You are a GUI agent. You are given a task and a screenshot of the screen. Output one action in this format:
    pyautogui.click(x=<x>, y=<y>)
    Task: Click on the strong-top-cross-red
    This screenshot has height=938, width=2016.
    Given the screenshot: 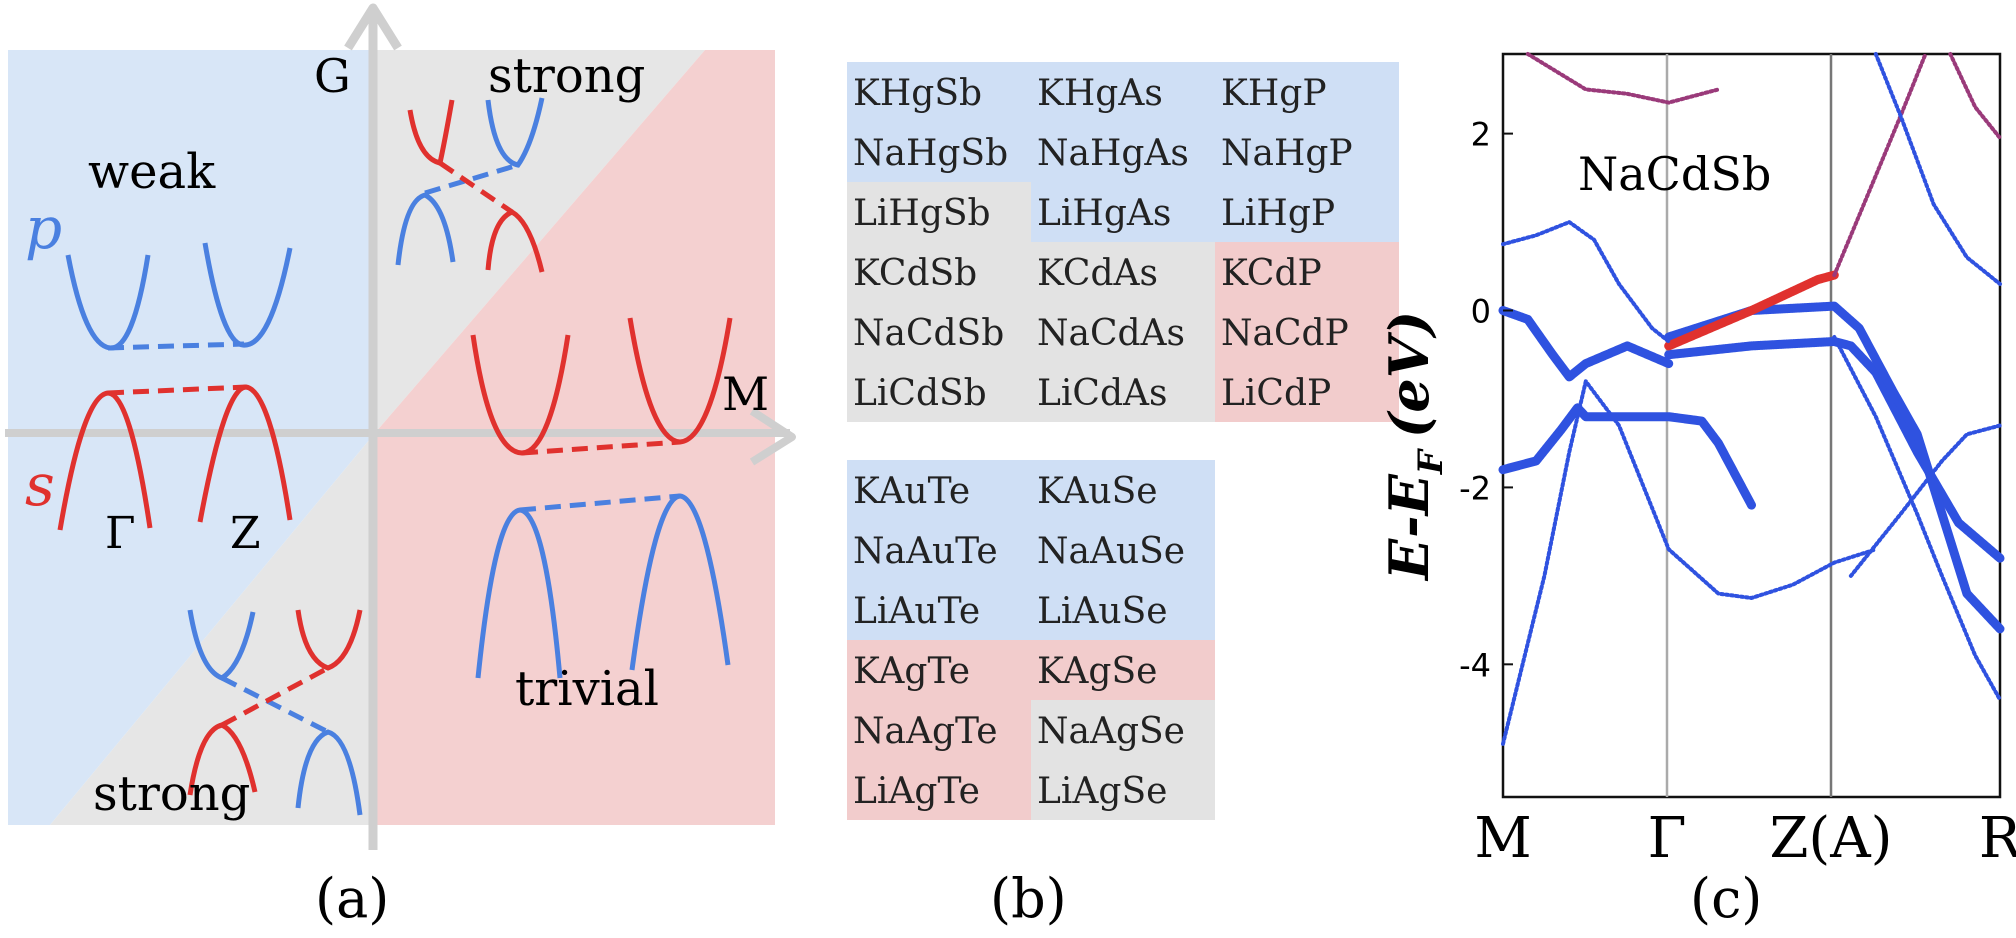 What is the action you would take?
    pyautogui.click(x=476, y=187)
    